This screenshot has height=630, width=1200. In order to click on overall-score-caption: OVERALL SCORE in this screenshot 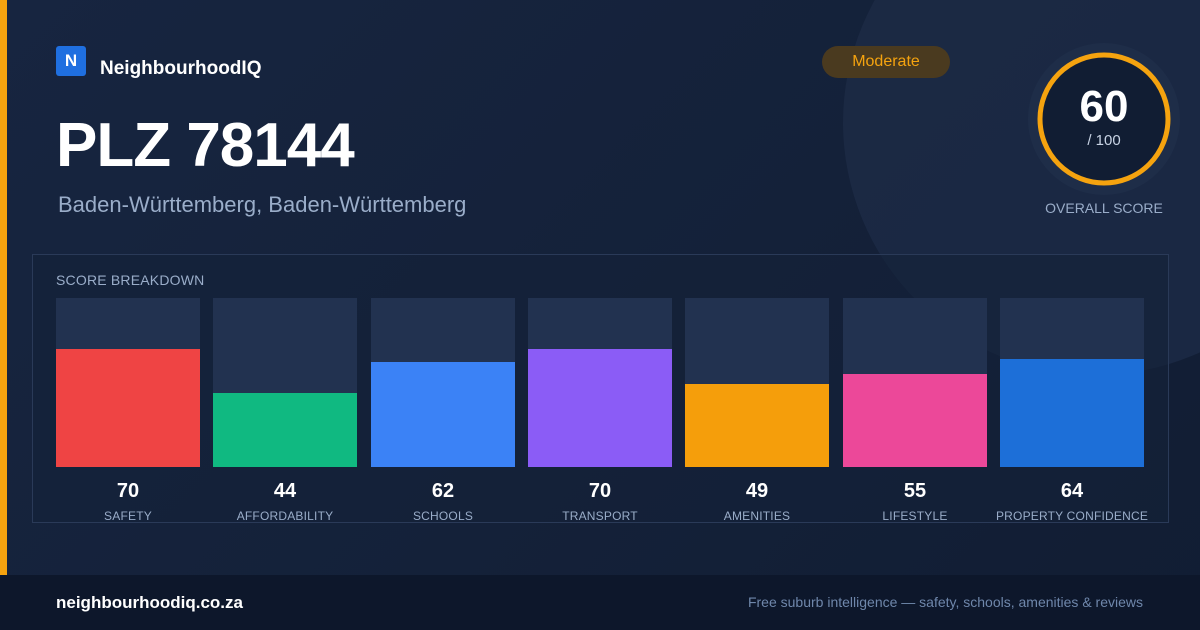, I will do `click(1104, 208)`.